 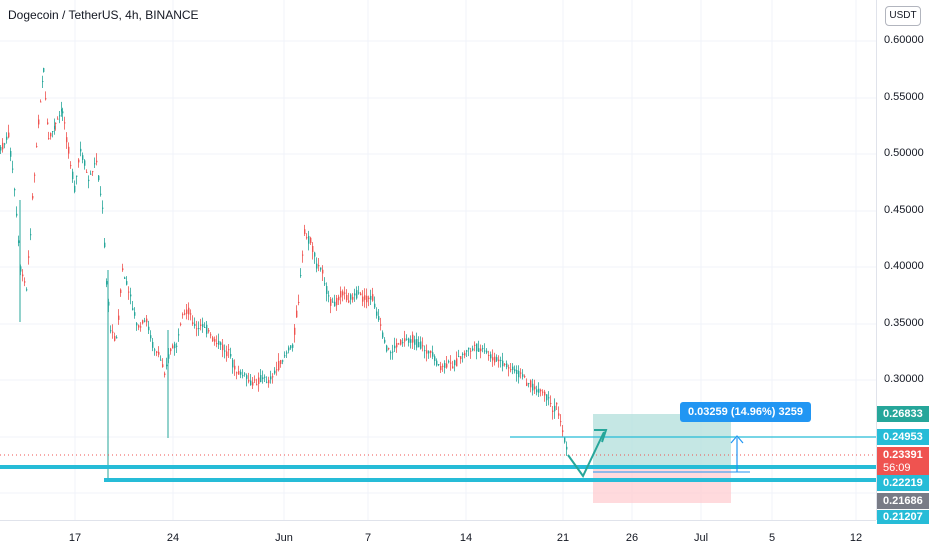 What do you see at coordinates (903, 16) in the screenshot?
I see `currency-button: USDT` at bounding box center [903, 16].